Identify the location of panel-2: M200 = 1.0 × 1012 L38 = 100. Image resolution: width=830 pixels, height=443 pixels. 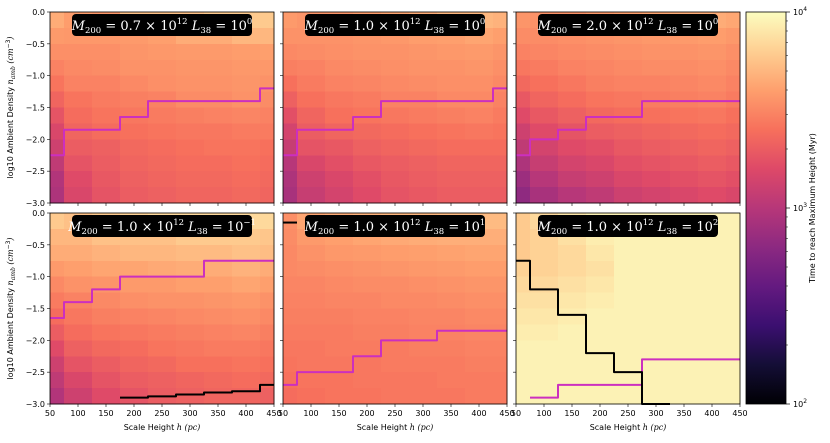
(394, 108).